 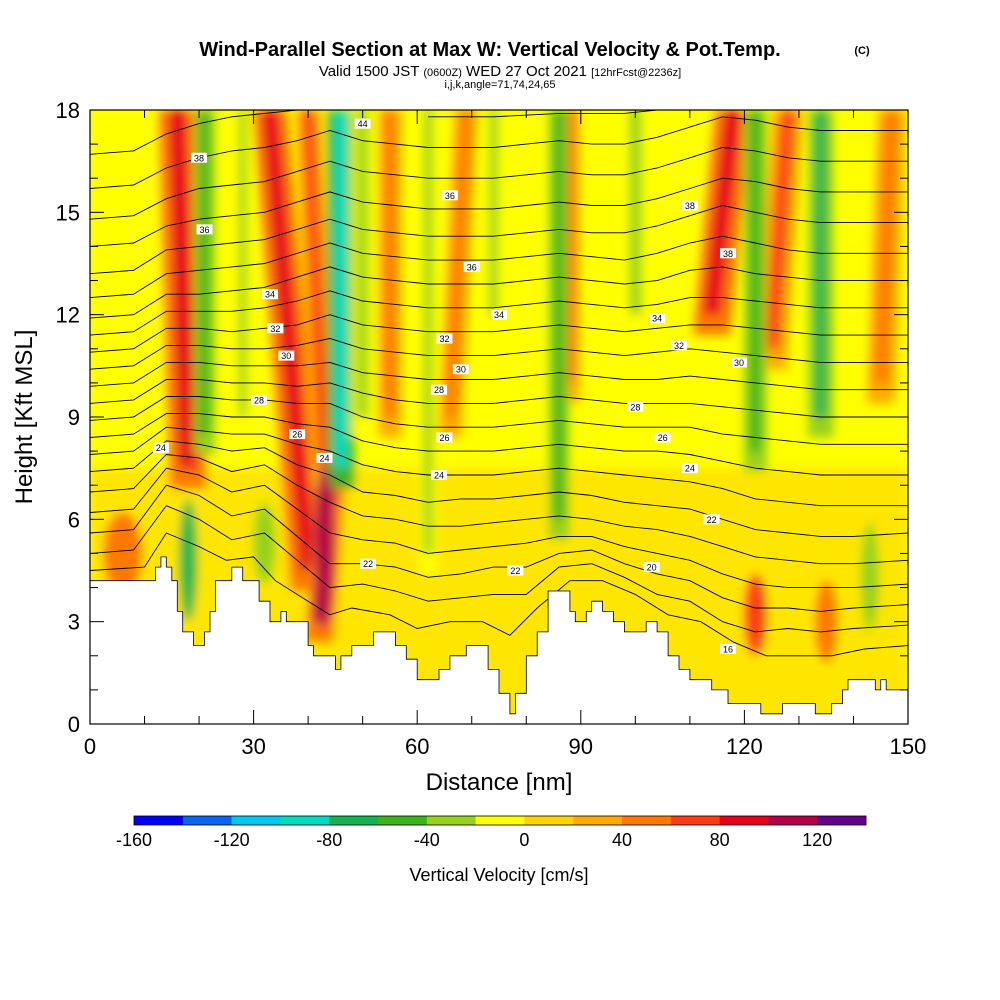 What do you see at coordinates (253, 746) in the screenshot?
I see `x-tick-label: 30` at bounding box center [253, 746].